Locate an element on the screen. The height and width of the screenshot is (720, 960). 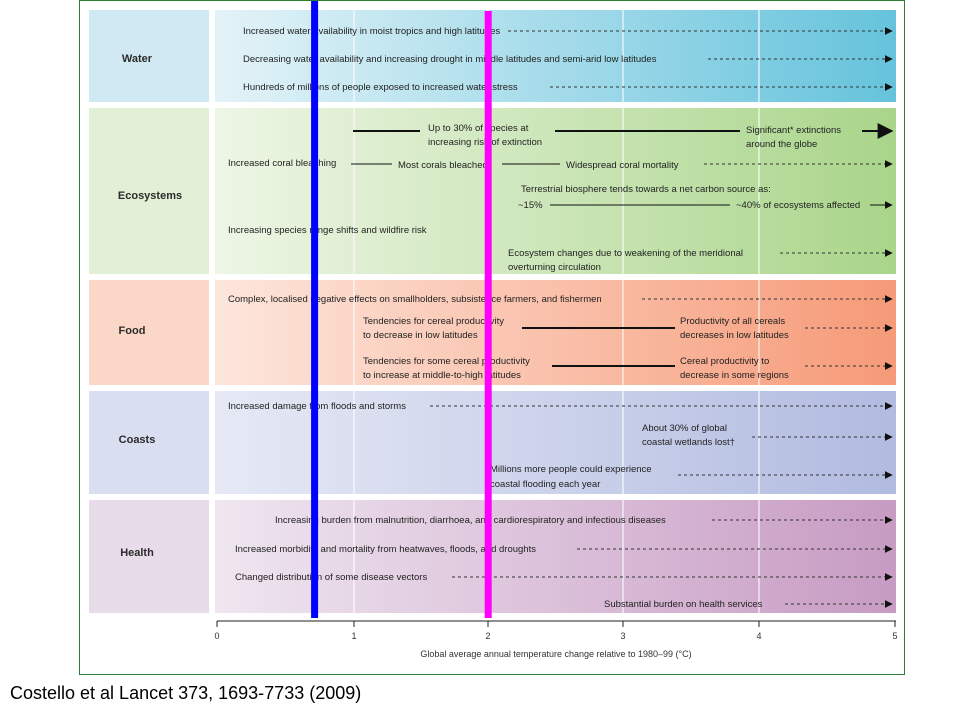
food-cereal-mid-1: Tendencies for some cereal productivity is located at coordinates (446, 361).